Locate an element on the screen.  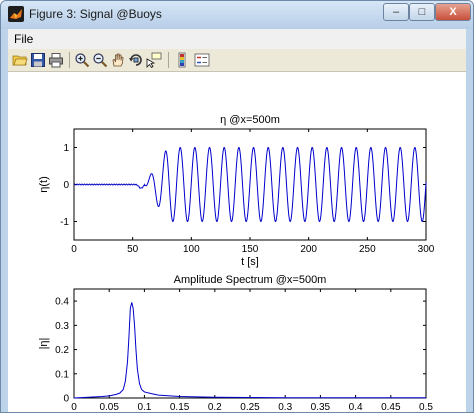
open-icon is located at coordinates (20, 60).